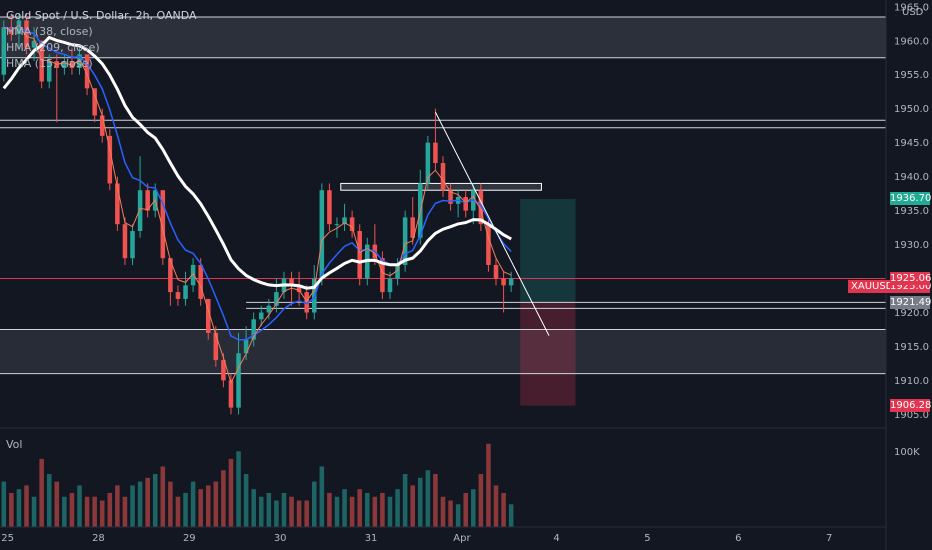  What do you see at coordinates (548, 250) in the screenshot?
I see `target-zone` at bounding box center [548, 250].